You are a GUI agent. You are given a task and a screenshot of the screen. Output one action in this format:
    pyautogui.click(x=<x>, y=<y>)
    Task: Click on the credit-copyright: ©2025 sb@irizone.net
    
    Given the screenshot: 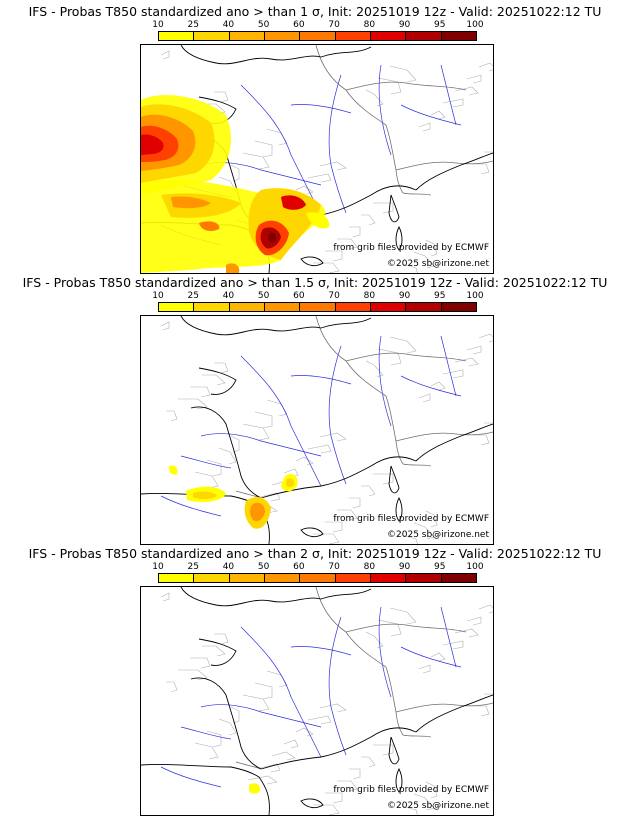 What is the action you would take?
    pyautogui.click(x=438, y=264)
    